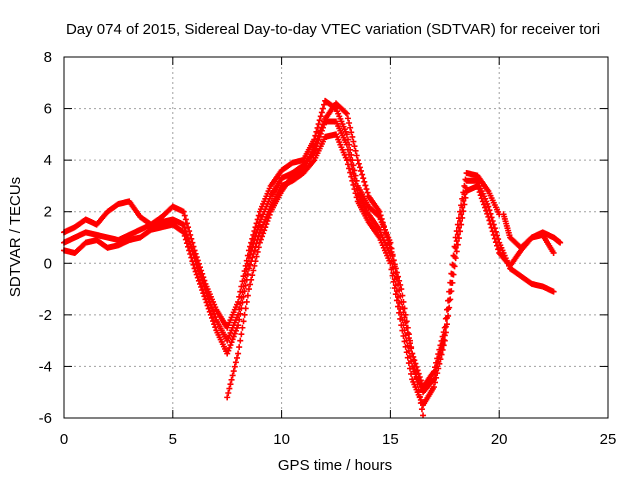  What do you see at coordinates (45, 418) in the screenshot?
I see `y-tick-label: -6` at bounding box center [45, 418].